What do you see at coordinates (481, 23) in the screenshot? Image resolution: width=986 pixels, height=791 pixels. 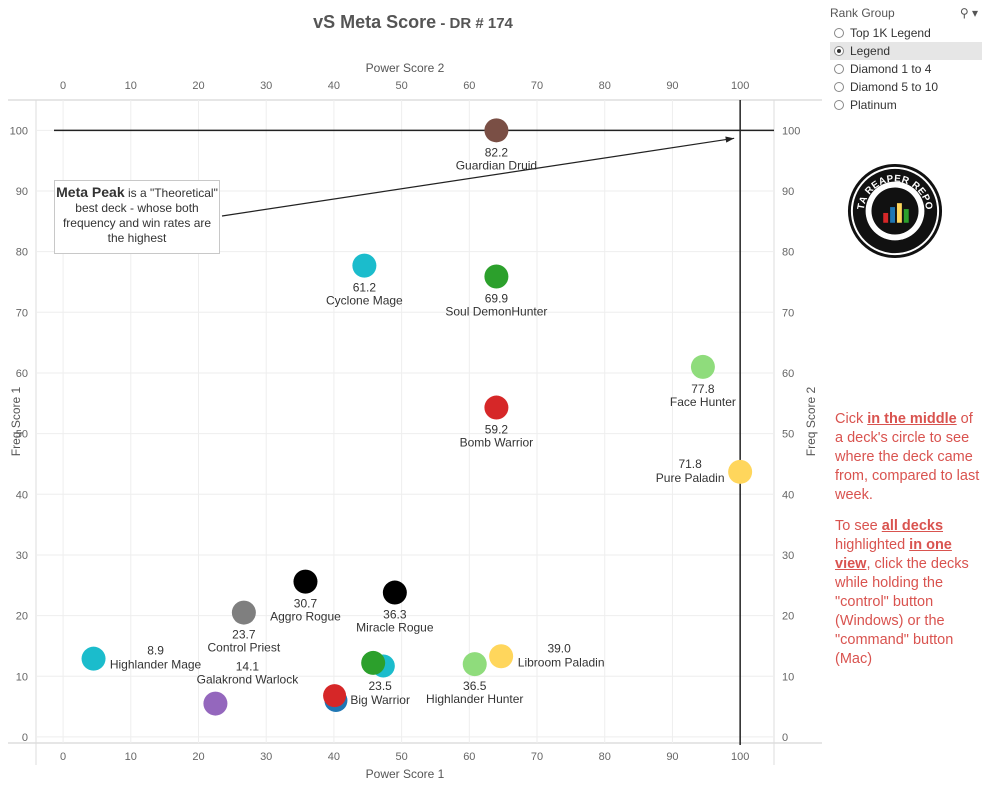 I see `chart-title-sub: DR # 174` at bounding box center [481, 23].